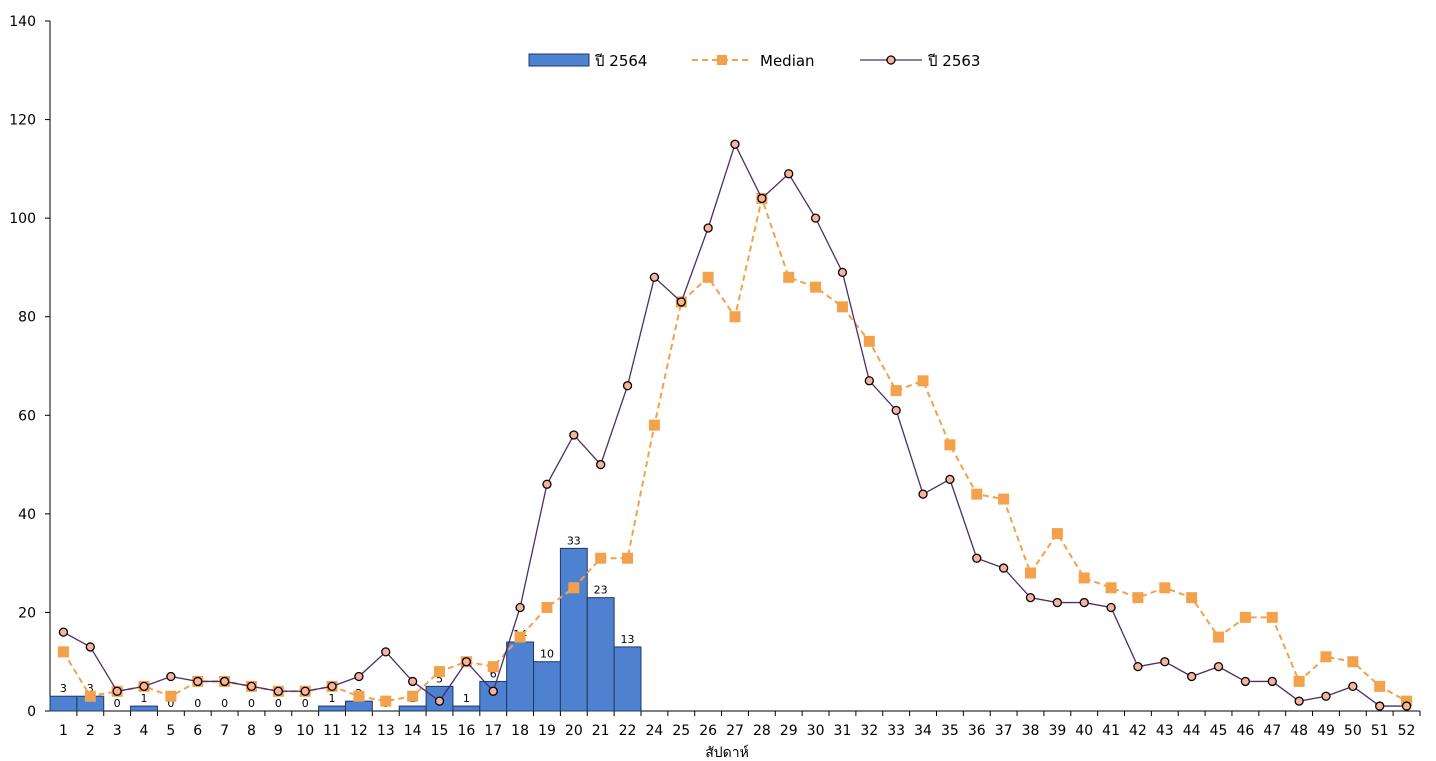 The height and width of the screenshot is (761, 1436). I want to click on x-tick-label: 35, so click(950, 731).